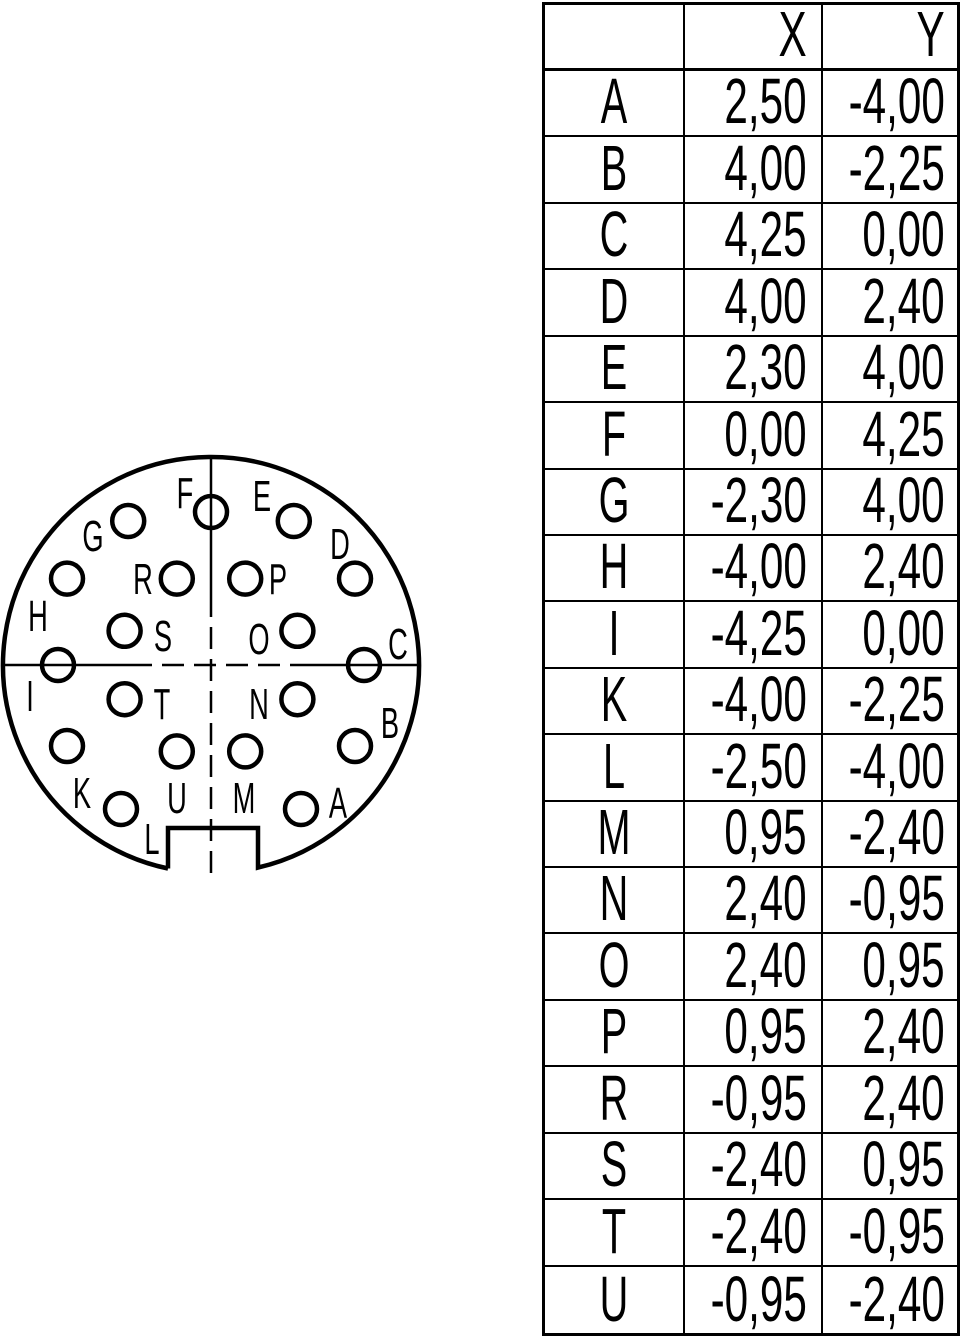 The height and width of the screenshot is (1338, 964). I want to click on pin-cell: N, so click(615, 898).